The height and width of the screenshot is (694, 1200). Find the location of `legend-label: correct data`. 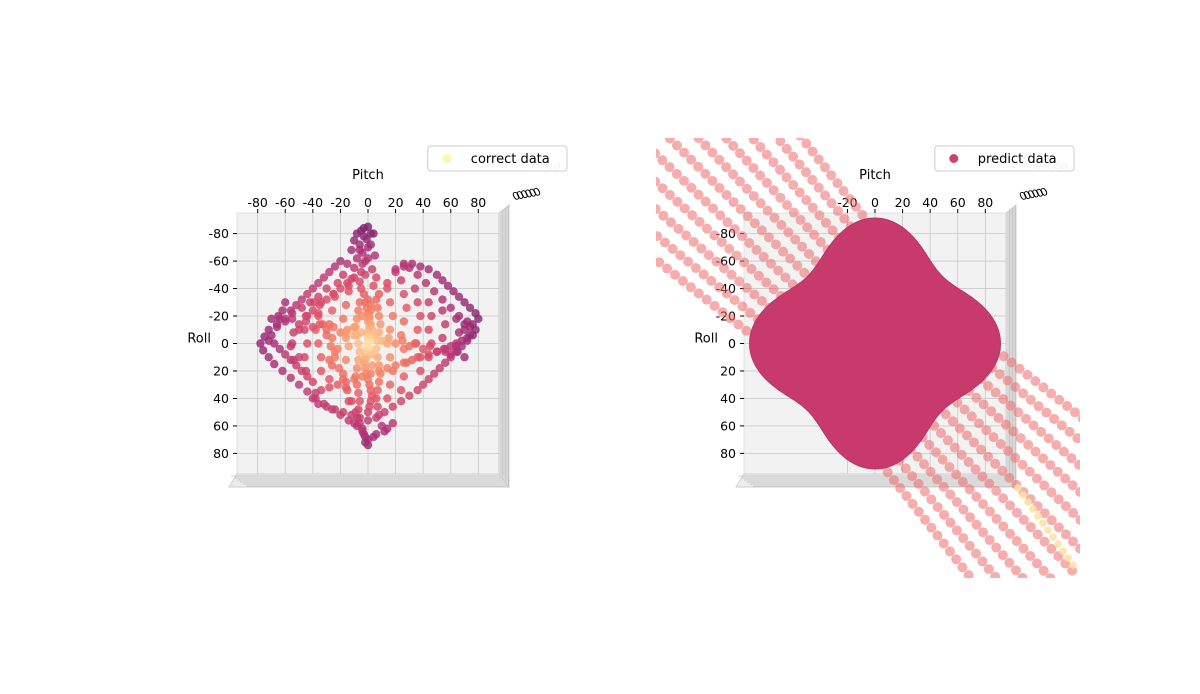

legend-label: correct data is located at coordinates (510, 159).